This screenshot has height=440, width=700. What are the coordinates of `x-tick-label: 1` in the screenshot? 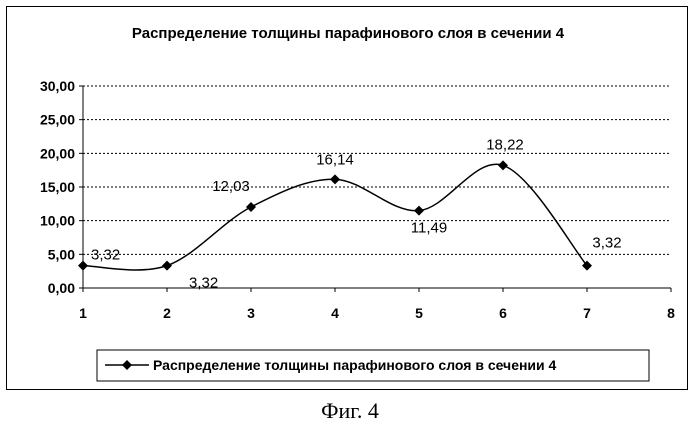 It's located at (83, 313).